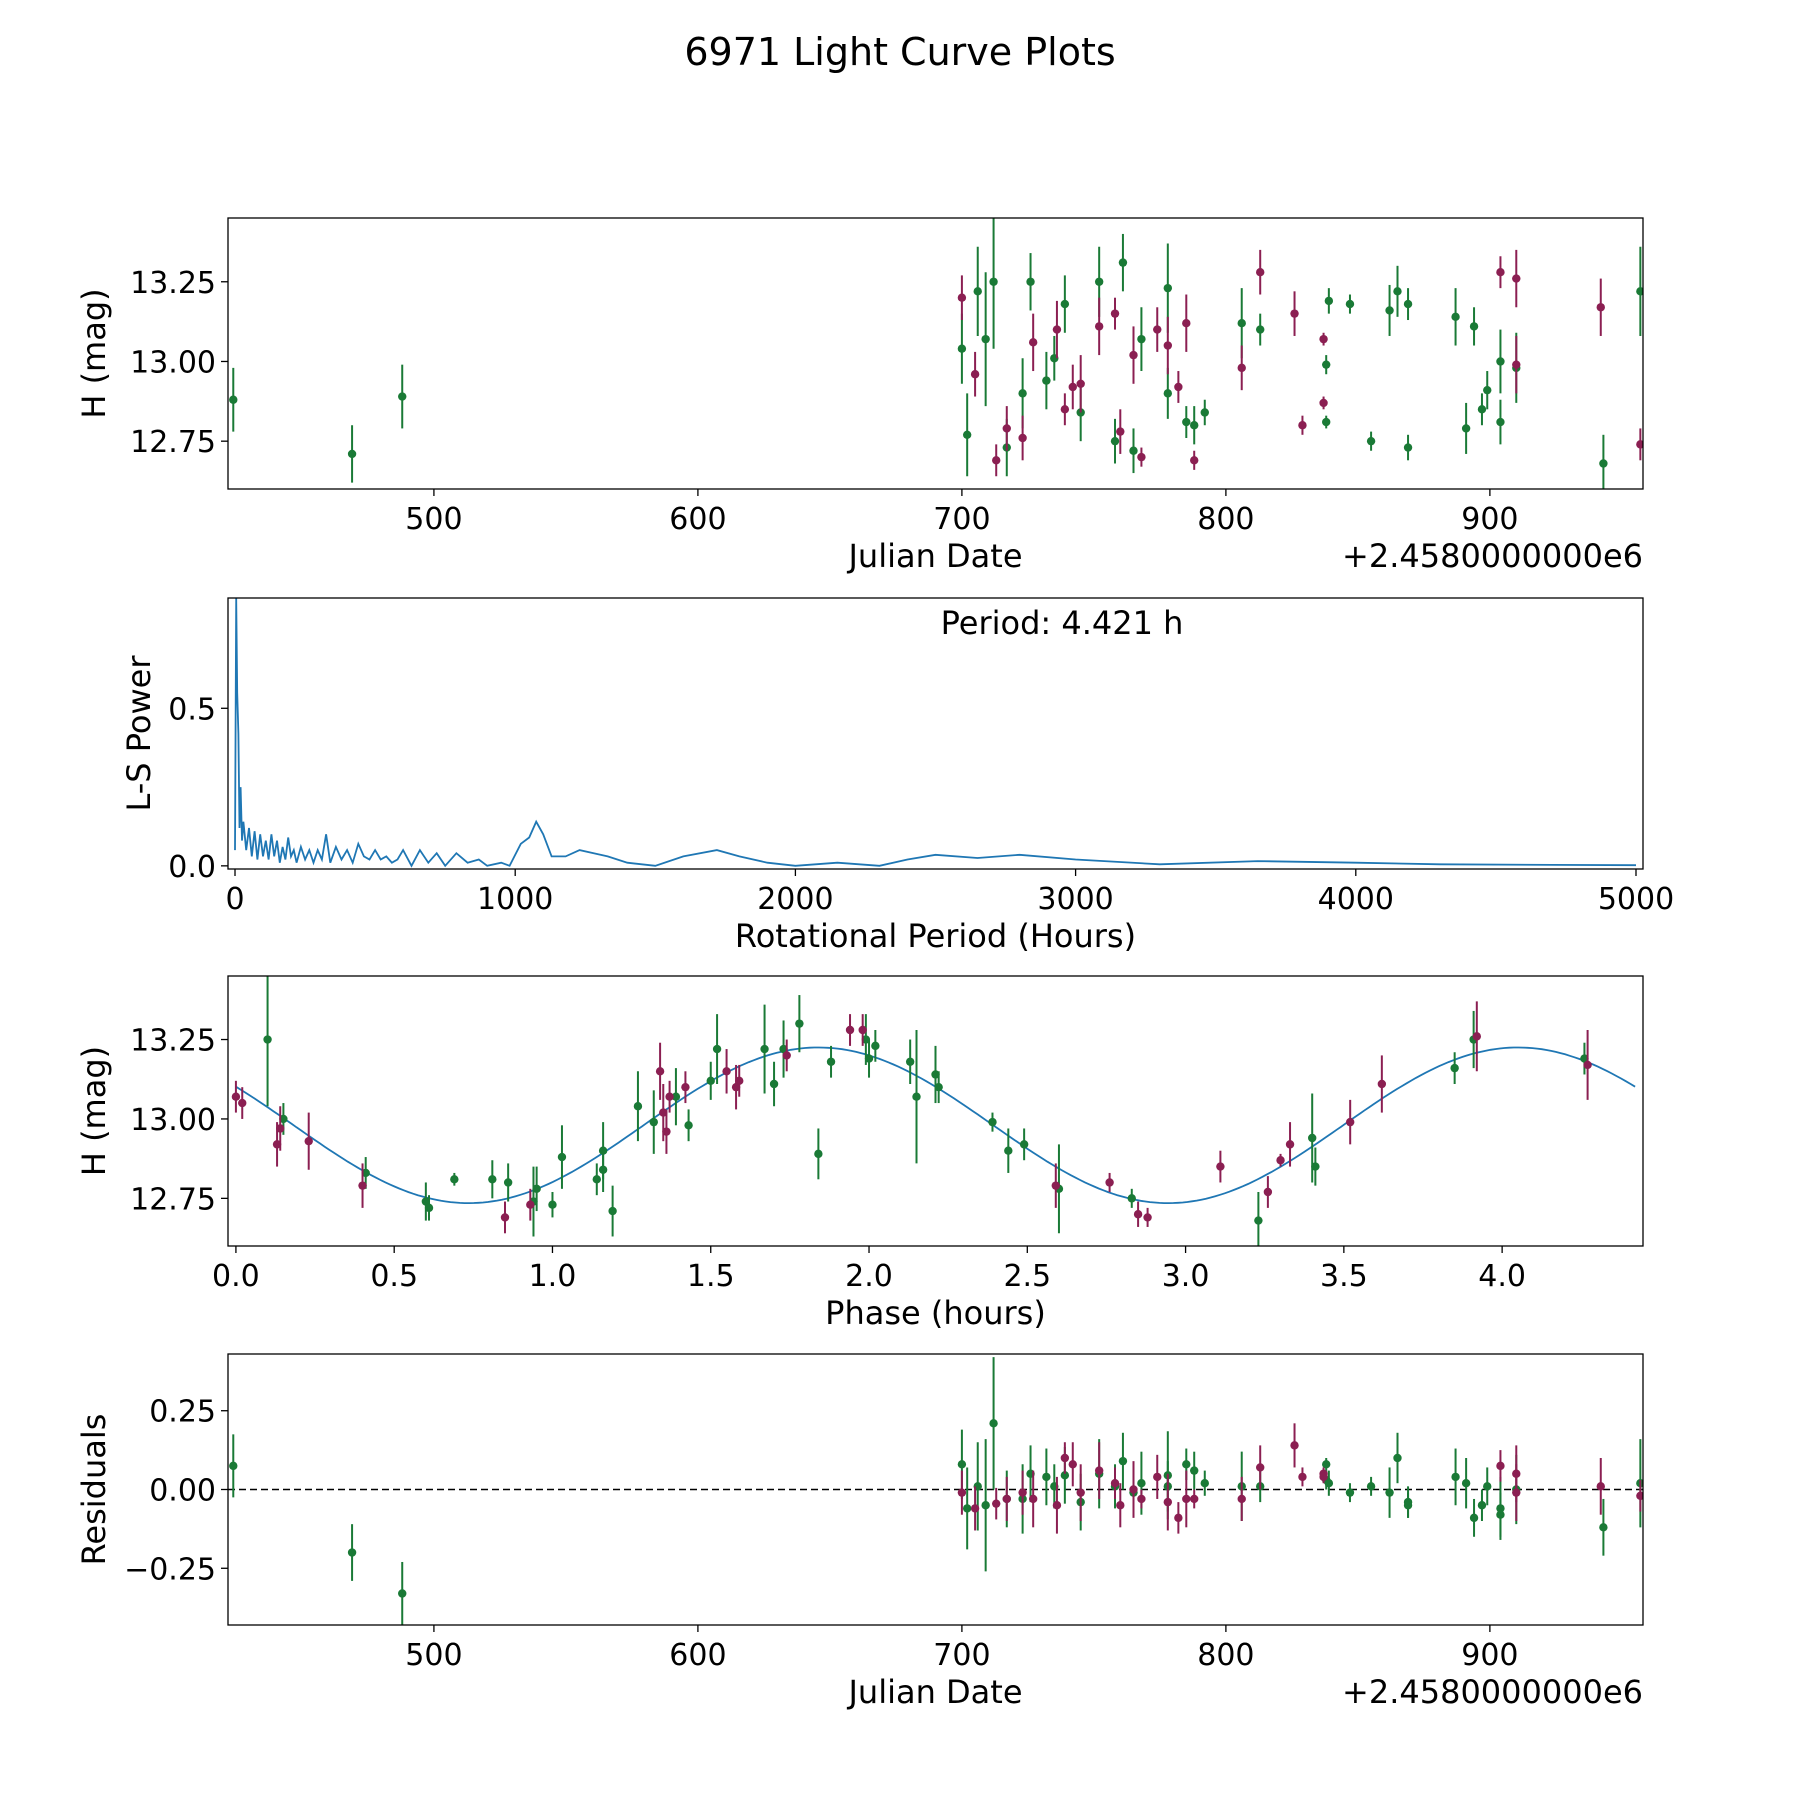 This screenshot has width=1800, height=1800. Describe the element at coordinates (394, 1276) in the screenshot. I see `x-tick-label: 0.5` at that location.